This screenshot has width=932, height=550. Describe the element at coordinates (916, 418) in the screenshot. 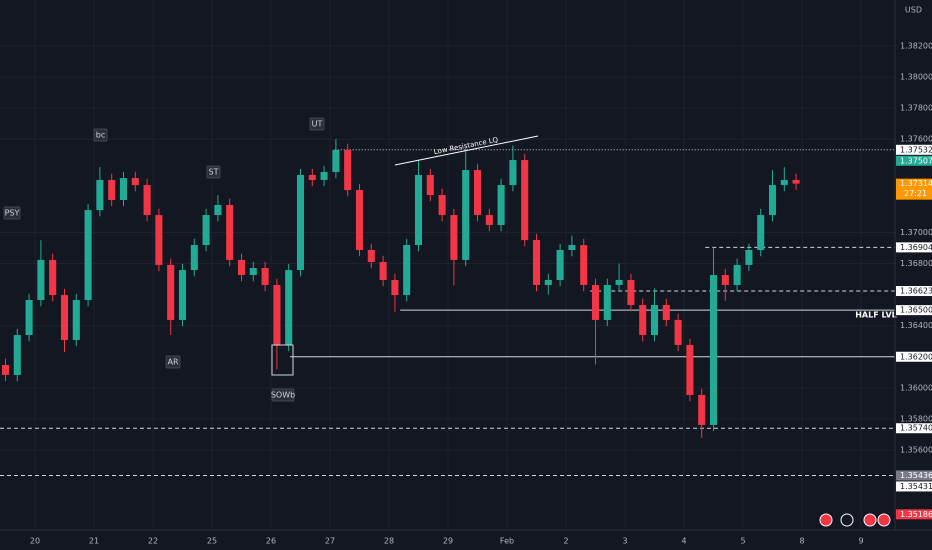

I see `y-tick-label: 1.35800` at that location.